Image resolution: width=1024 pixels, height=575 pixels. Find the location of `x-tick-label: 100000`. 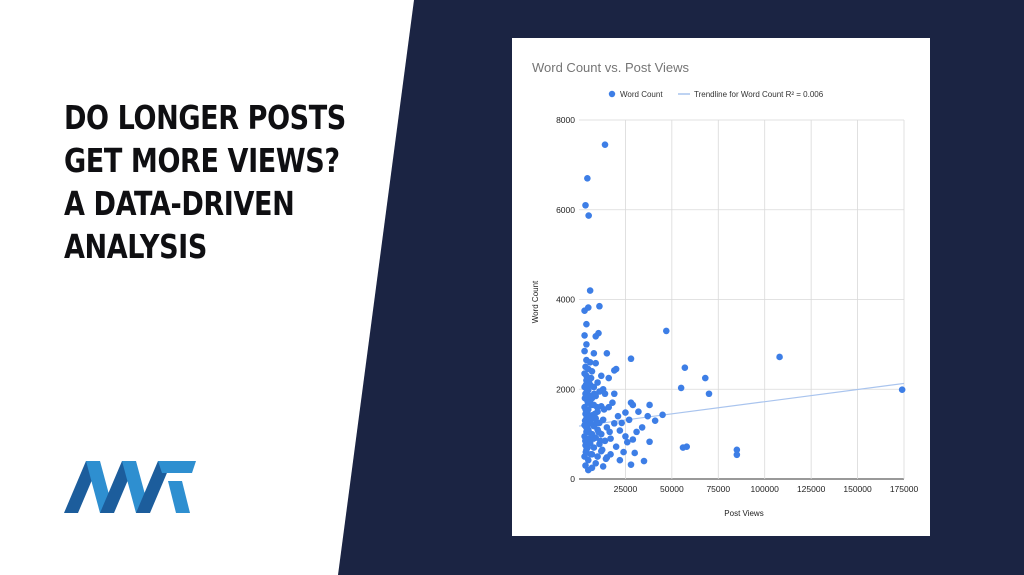

x-tick-label: 100000 is located at coordinates (765, 489).